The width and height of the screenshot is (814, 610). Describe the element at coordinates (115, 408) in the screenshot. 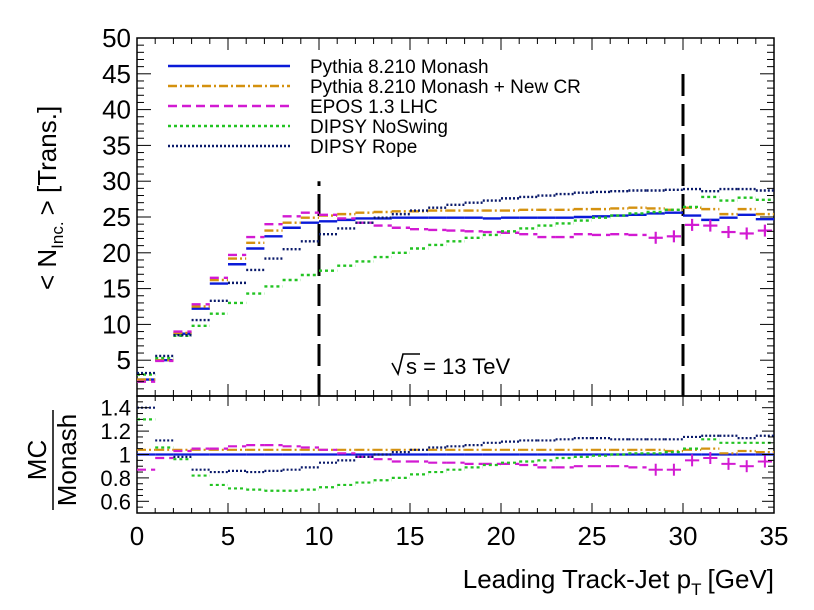

I see `ratio-y-tick-label: 1.4` at that location.